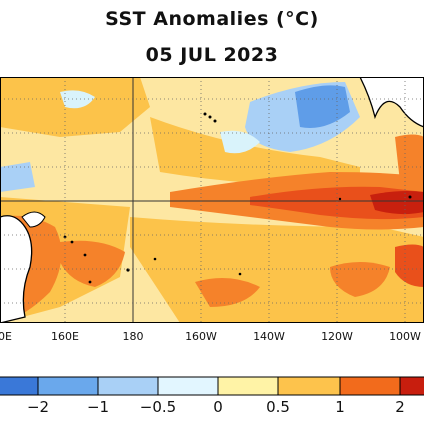  What do you see at coordinates (65, 336) in the screenshot?
I see `x-tick-label: 160E` at bounding box center [65, 336].